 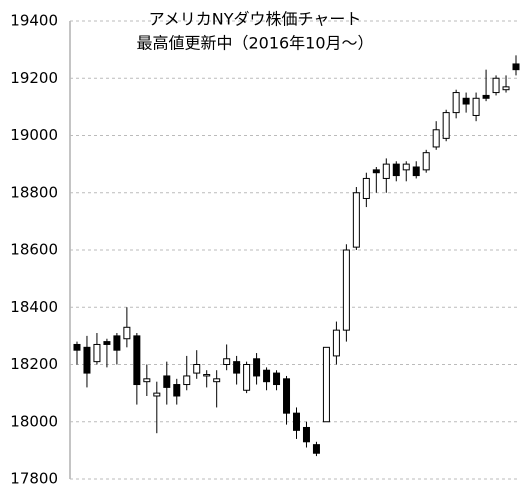 What do you see at coordinates (254, 43) in the screenshot?
I see `chart-subtitle: 最高値更新中（2016年10月～）` at bounding box center [254, 43].